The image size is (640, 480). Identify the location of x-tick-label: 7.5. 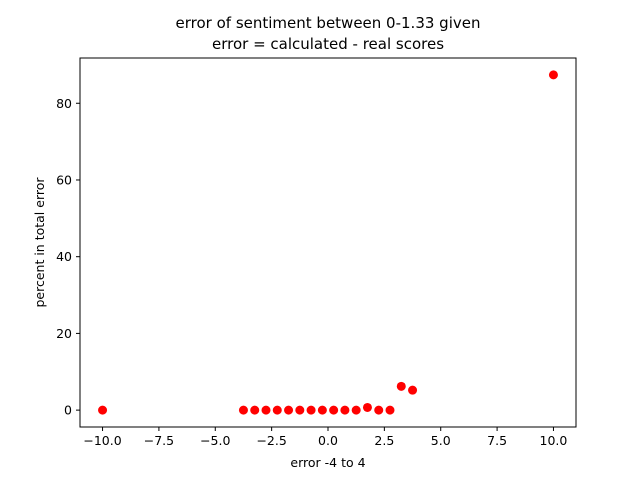
(497, 440).